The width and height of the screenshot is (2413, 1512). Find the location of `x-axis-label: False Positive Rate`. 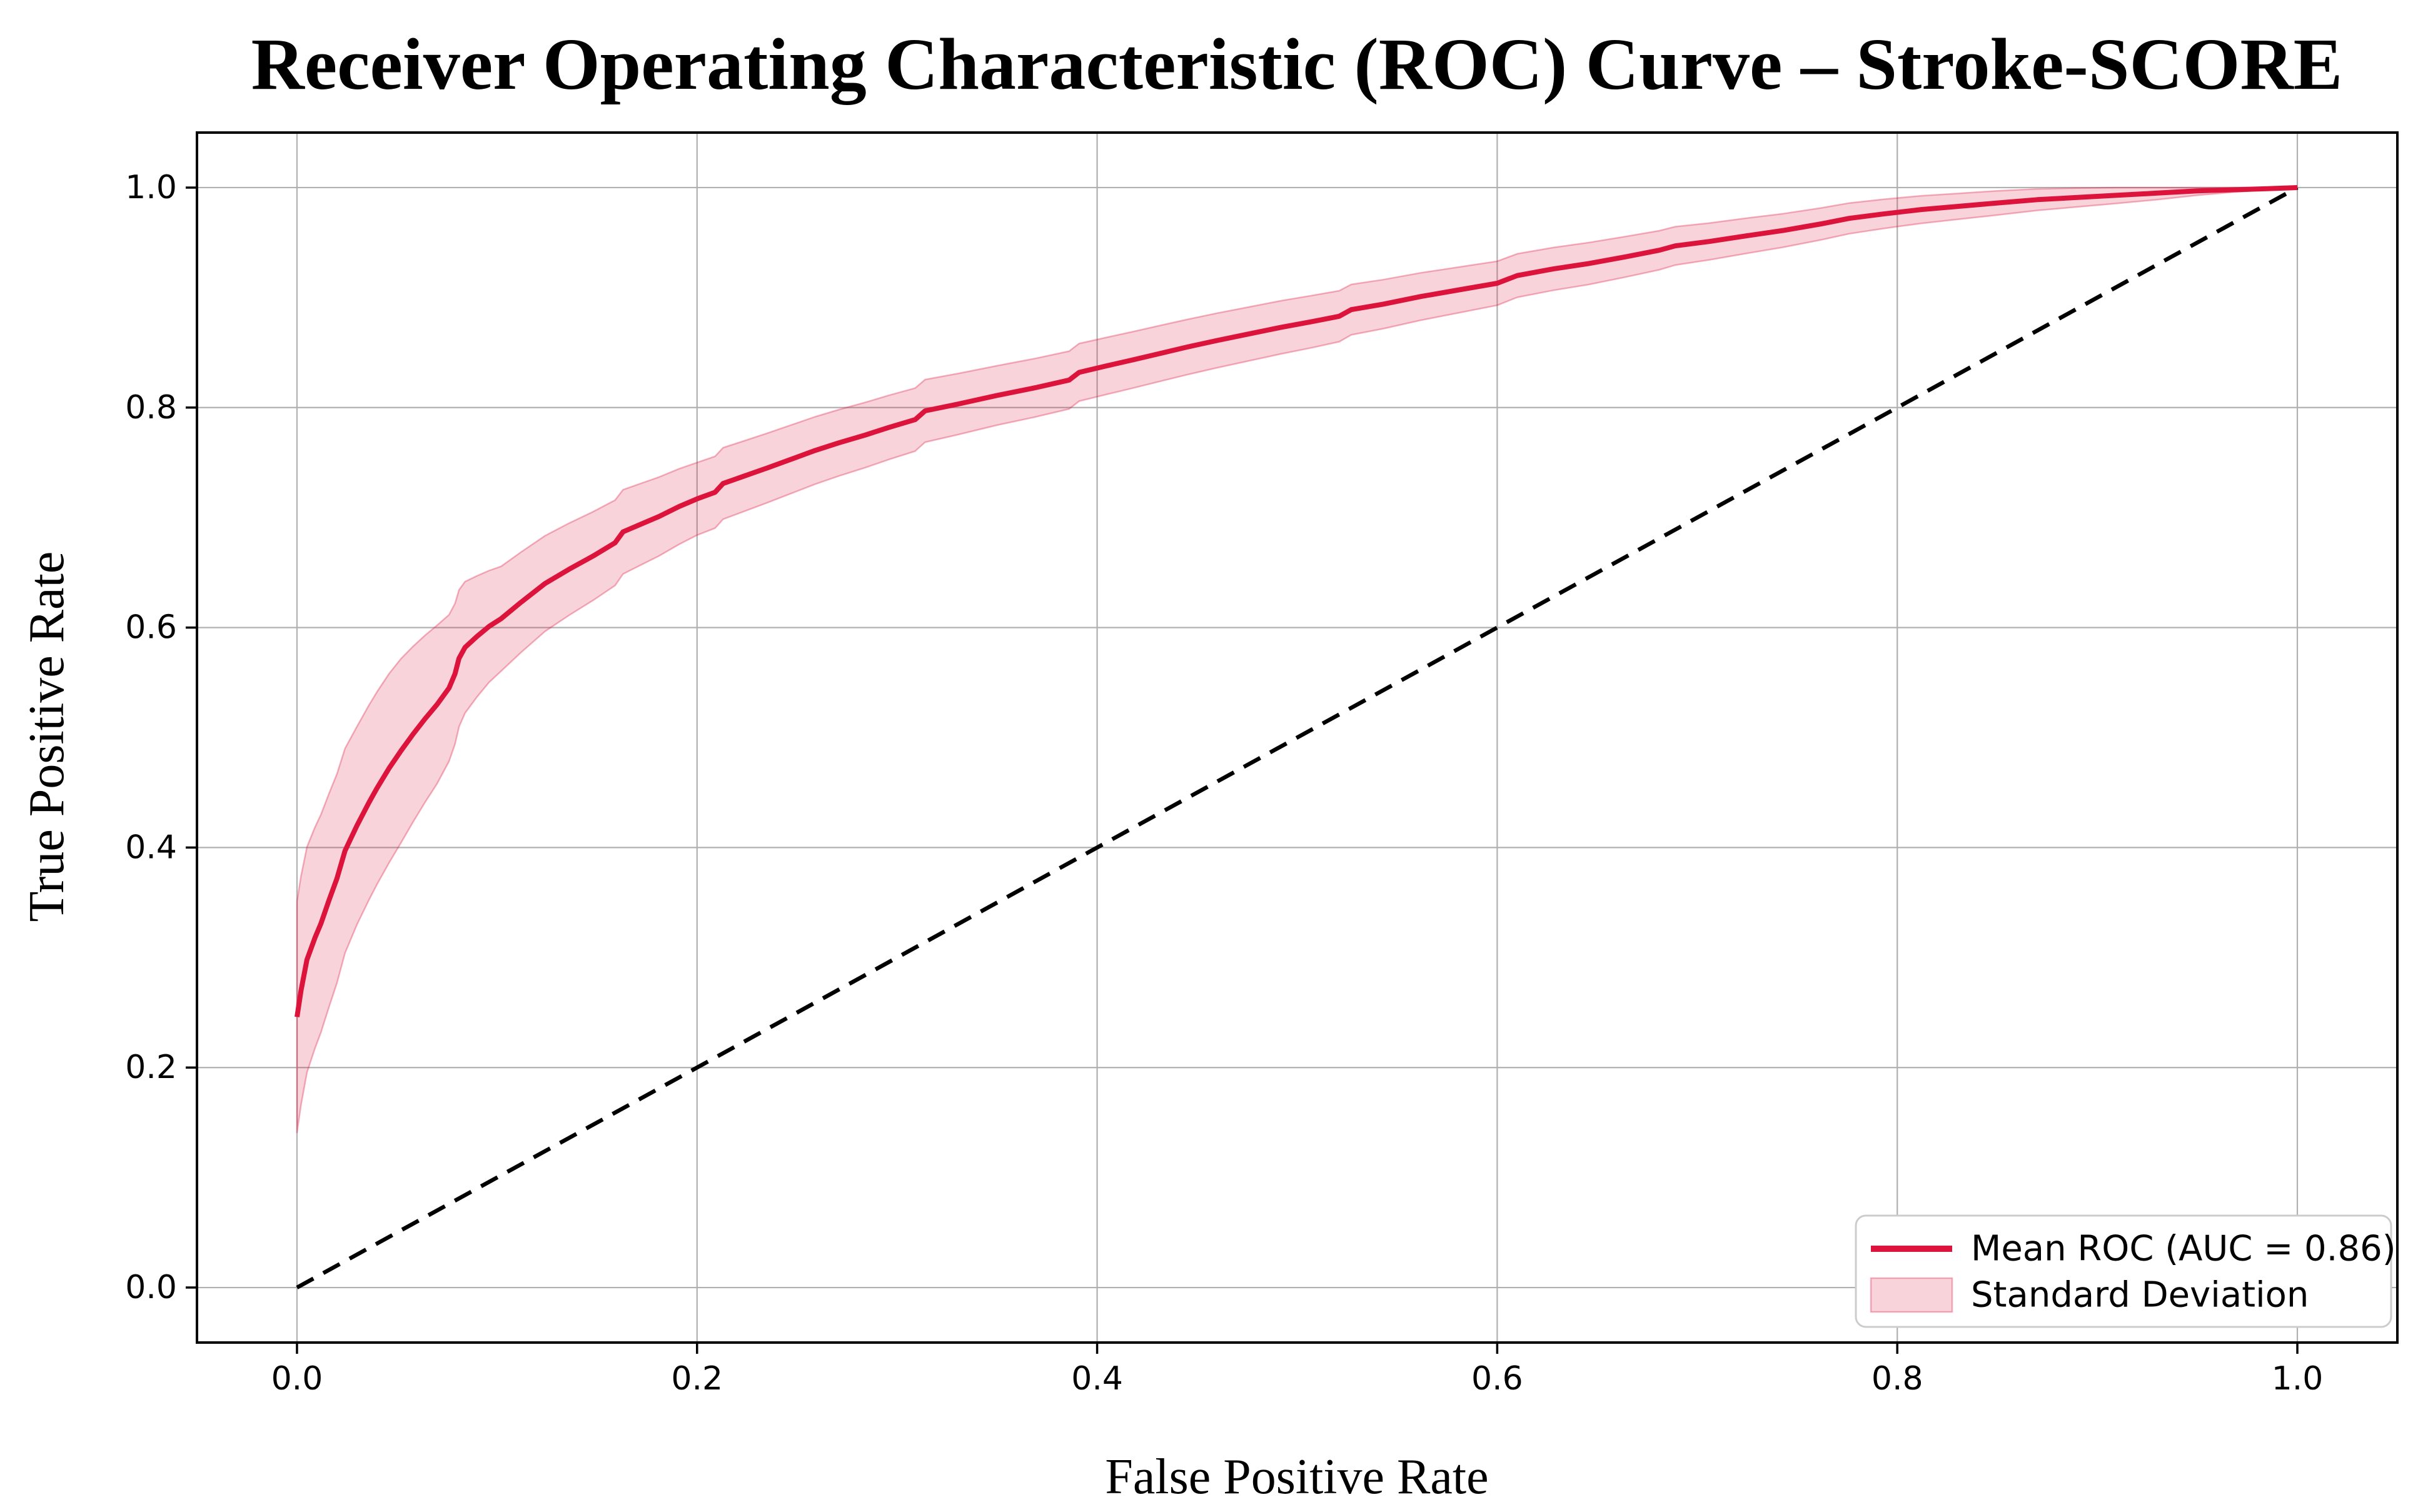

x-axis-label: False Positive Rate is located at coordinates (1296, 1477).